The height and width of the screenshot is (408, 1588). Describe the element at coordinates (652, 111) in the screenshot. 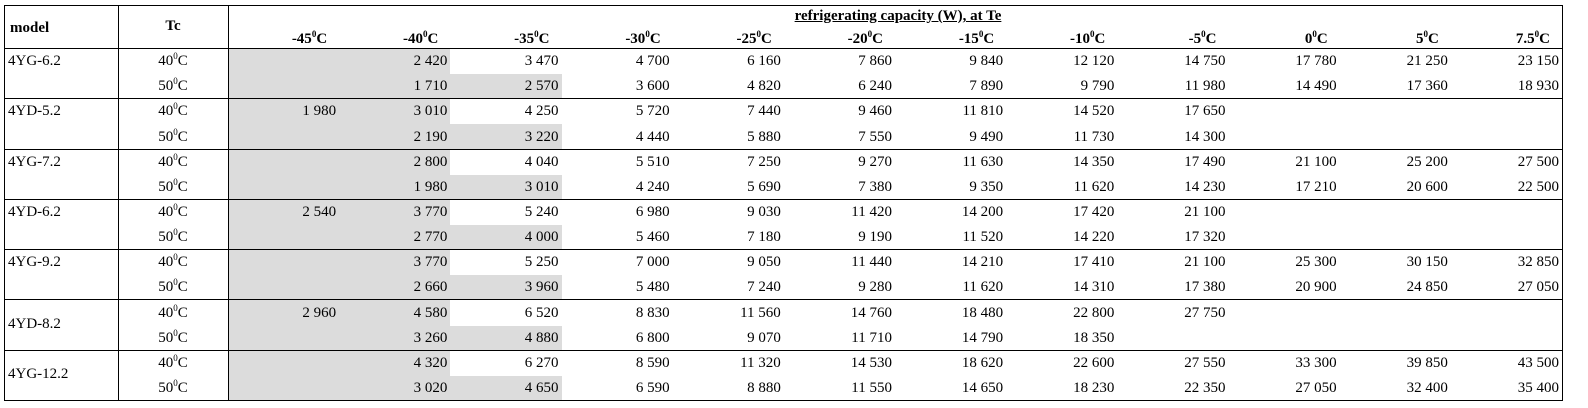

I see `value-cell: 5 720` at that location.